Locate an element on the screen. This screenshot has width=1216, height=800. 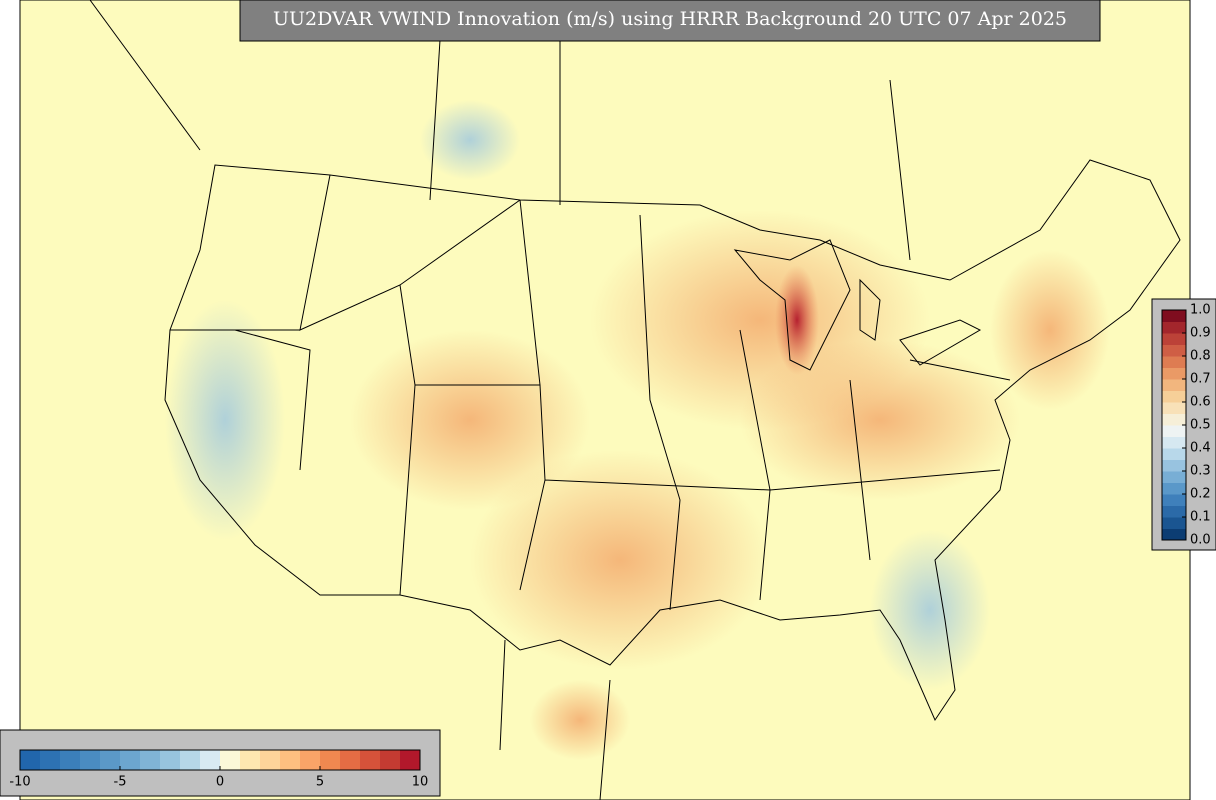
tick-label: 1.0 is located at coordinates (1200, 310).